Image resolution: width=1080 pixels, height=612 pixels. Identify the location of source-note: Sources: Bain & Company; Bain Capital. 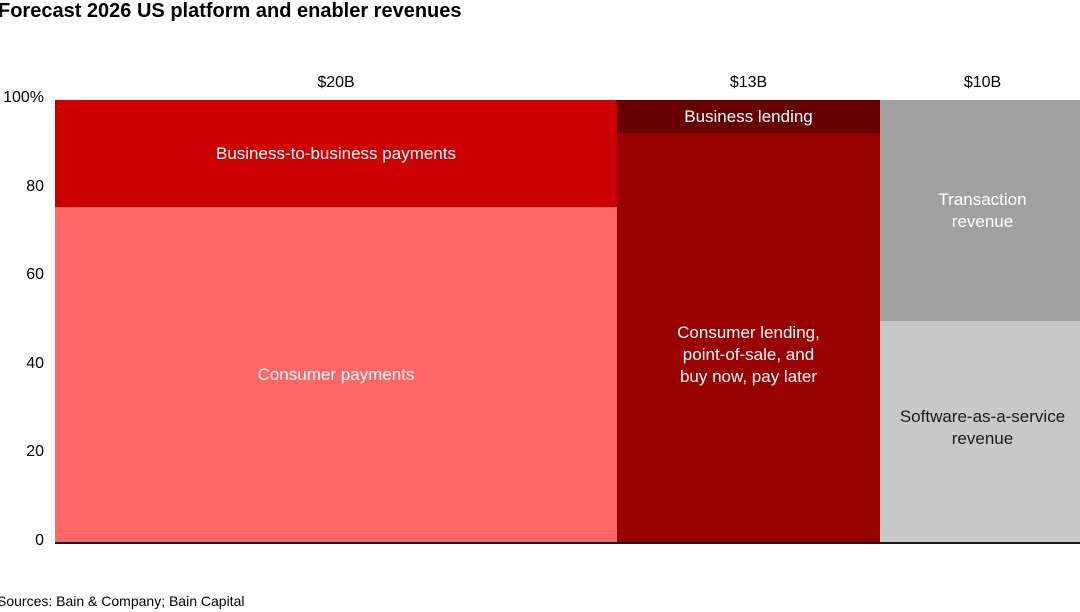
(122, 601).